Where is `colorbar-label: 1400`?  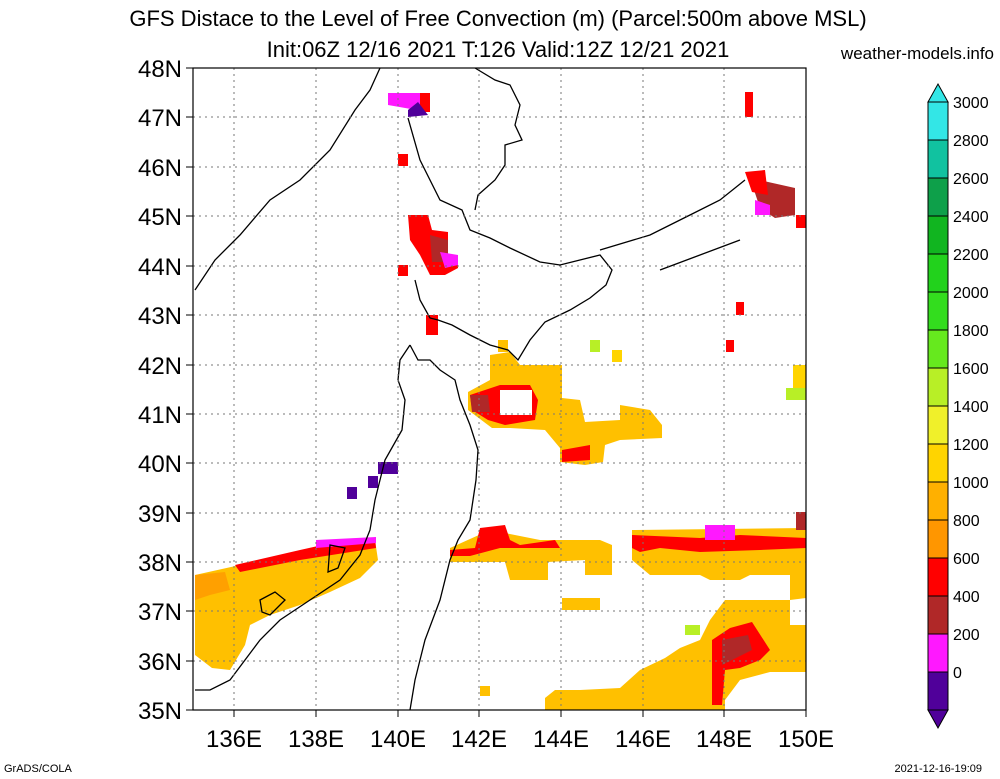 colorbar-label: 1400 is located at coordinates (971, 407).